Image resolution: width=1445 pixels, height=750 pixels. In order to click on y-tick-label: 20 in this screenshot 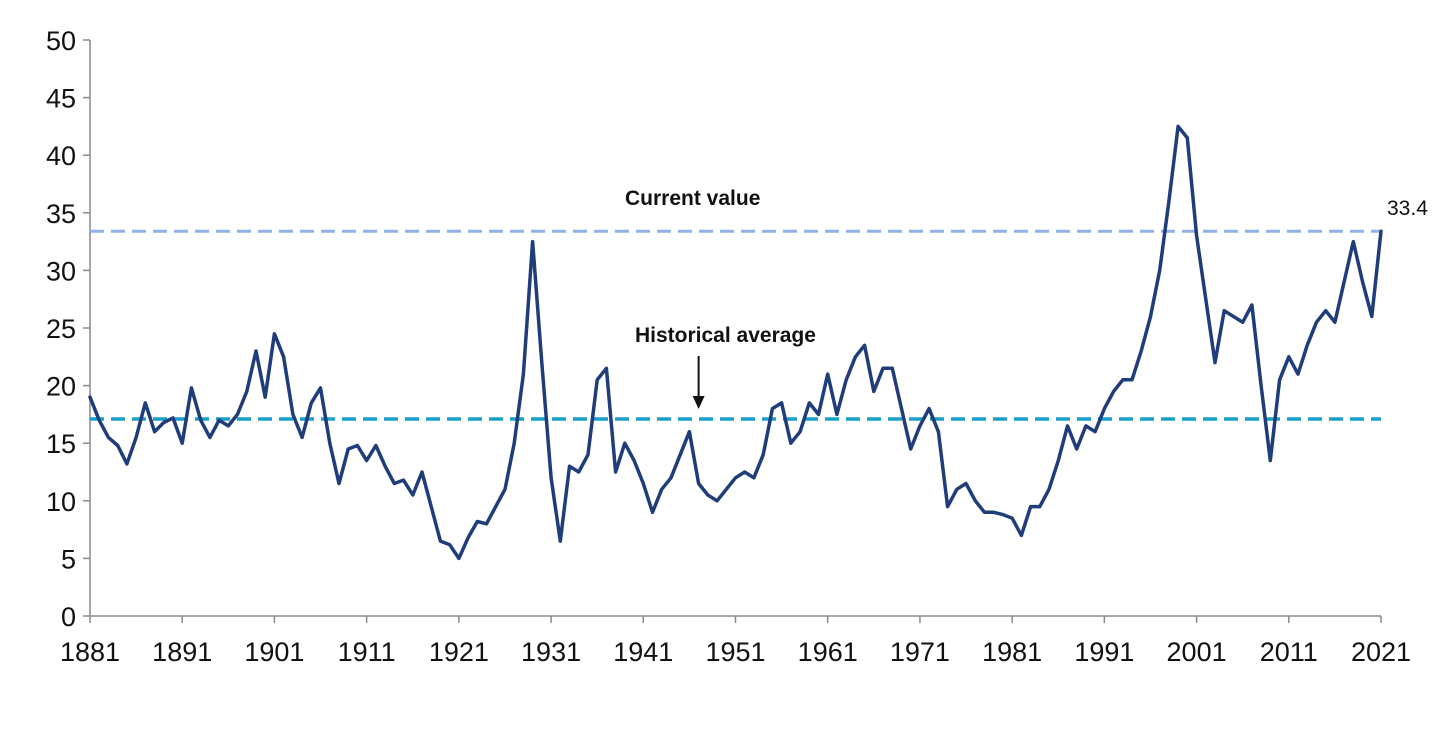, I will do `click(61, 387)`.